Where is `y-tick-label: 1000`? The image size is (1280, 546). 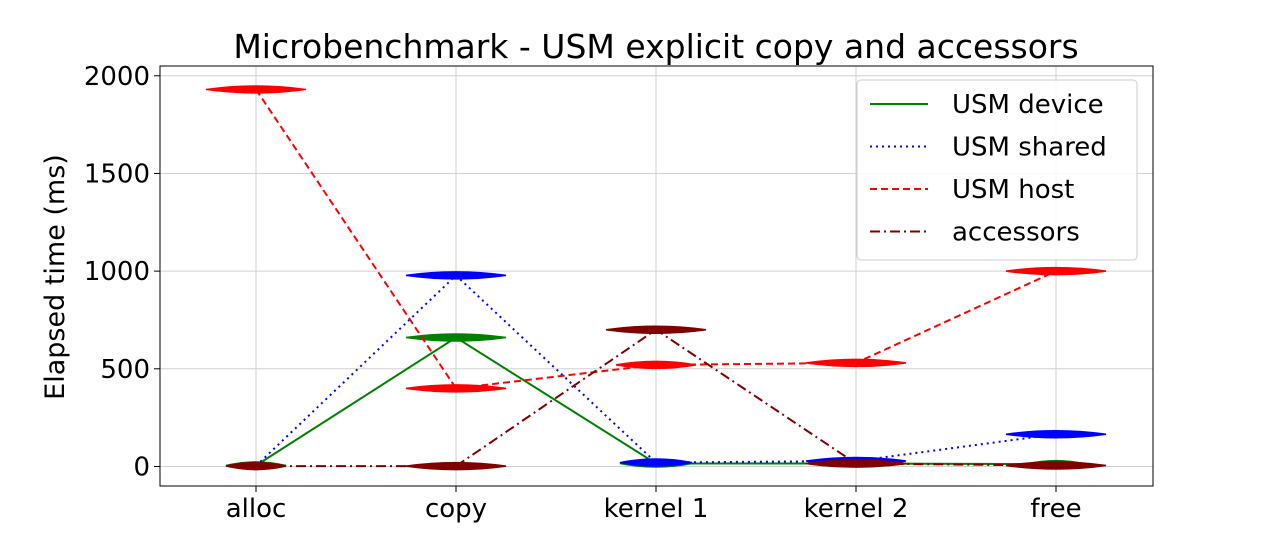 y-tick-label: 1000 is located at coordinates (117, 272).